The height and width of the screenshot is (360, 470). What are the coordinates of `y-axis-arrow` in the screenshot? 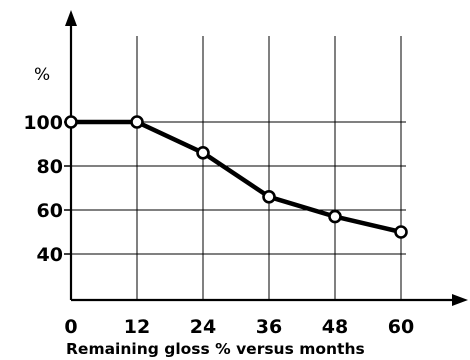 It's located at (71, 18).